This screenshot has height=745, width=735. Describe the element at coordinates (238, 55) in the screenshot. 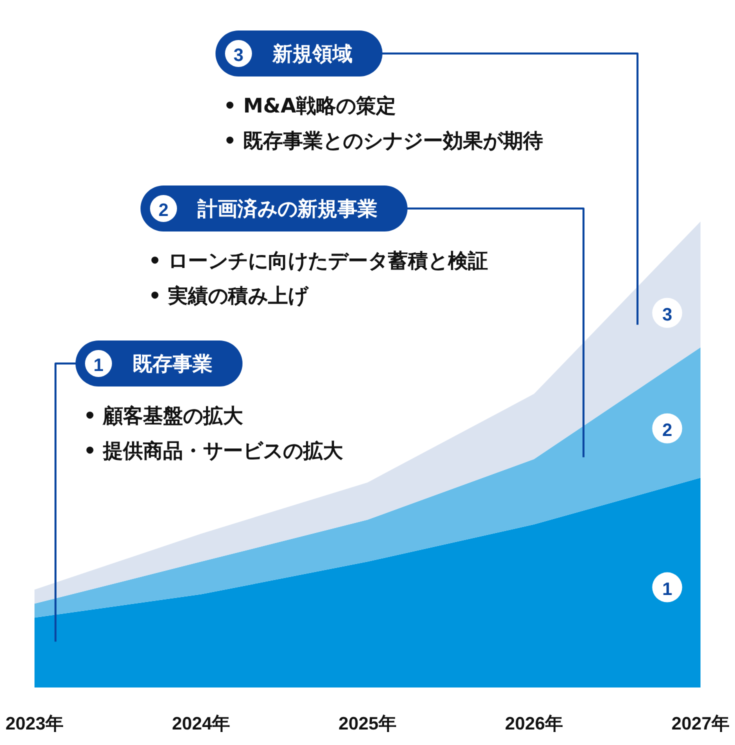

I see `text: 3` at that location.